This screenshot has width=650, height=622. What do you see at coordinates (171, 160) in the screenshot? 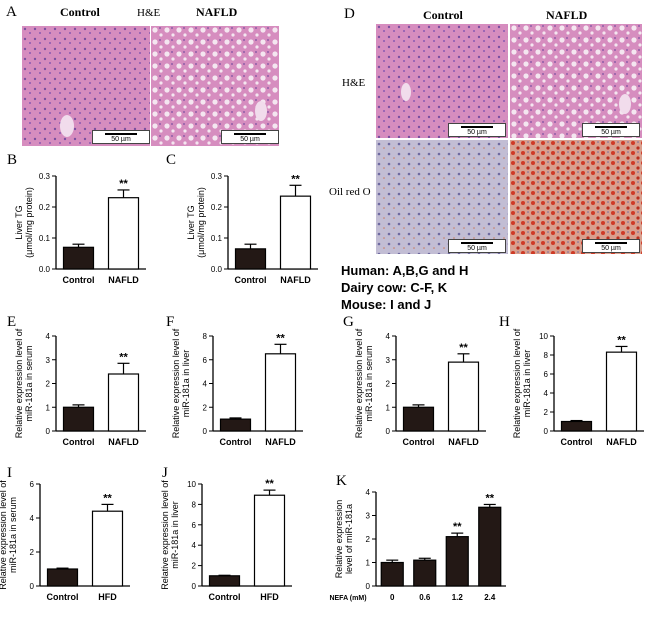
I see `panel-label: C` at bounding box center [171, 160].